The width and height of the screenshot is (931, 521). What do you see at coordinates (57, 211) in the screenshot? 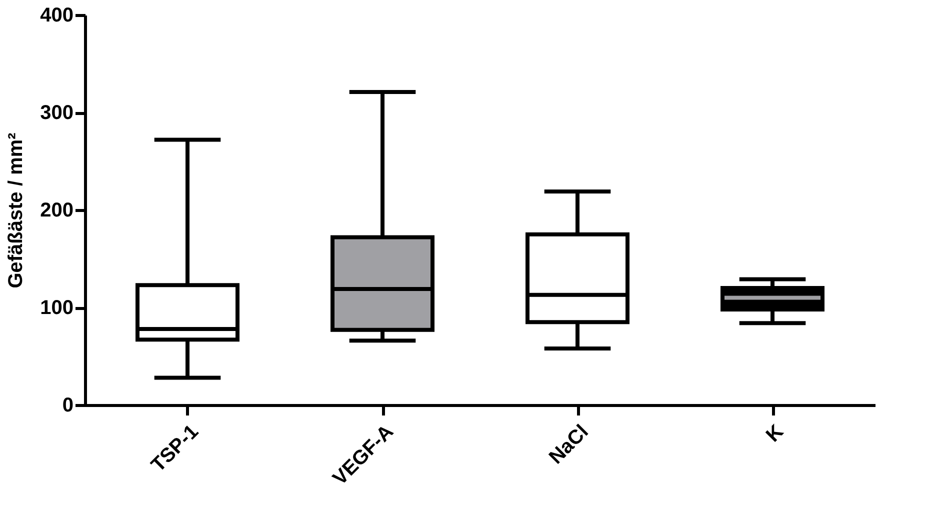
I see `y-tick-label: 200` at bounding box center [57, 211].